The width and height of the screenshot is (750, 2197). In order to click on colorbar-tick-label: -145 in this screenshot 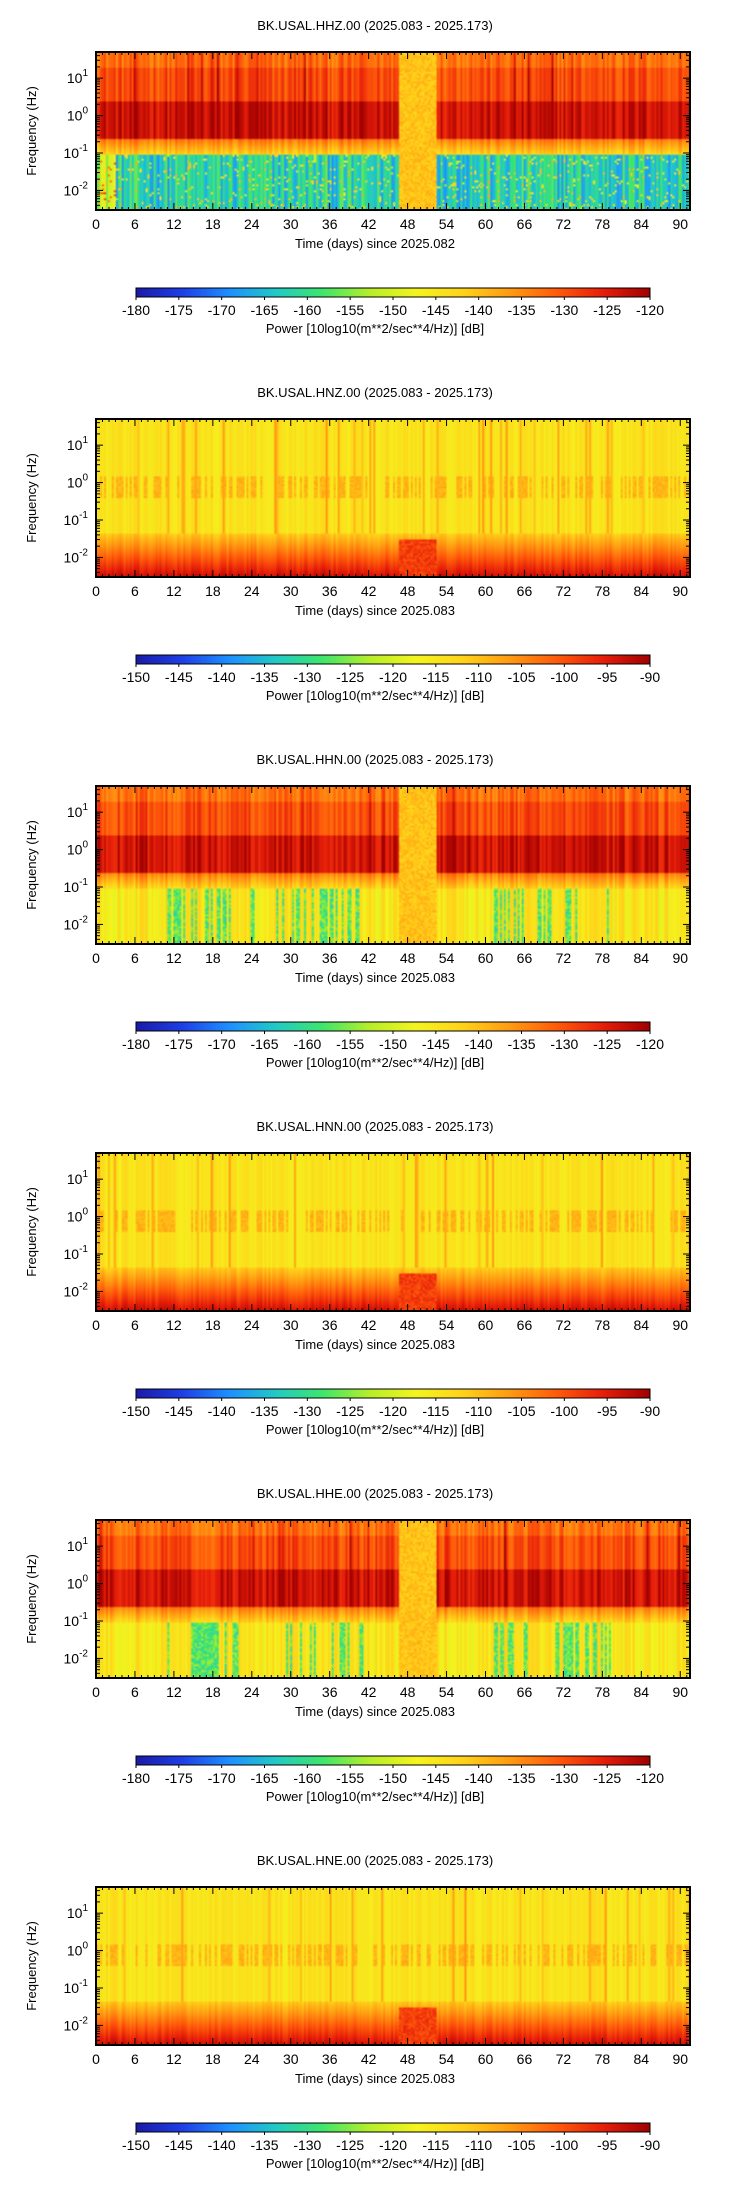, I will do `click(179, 2145)`.